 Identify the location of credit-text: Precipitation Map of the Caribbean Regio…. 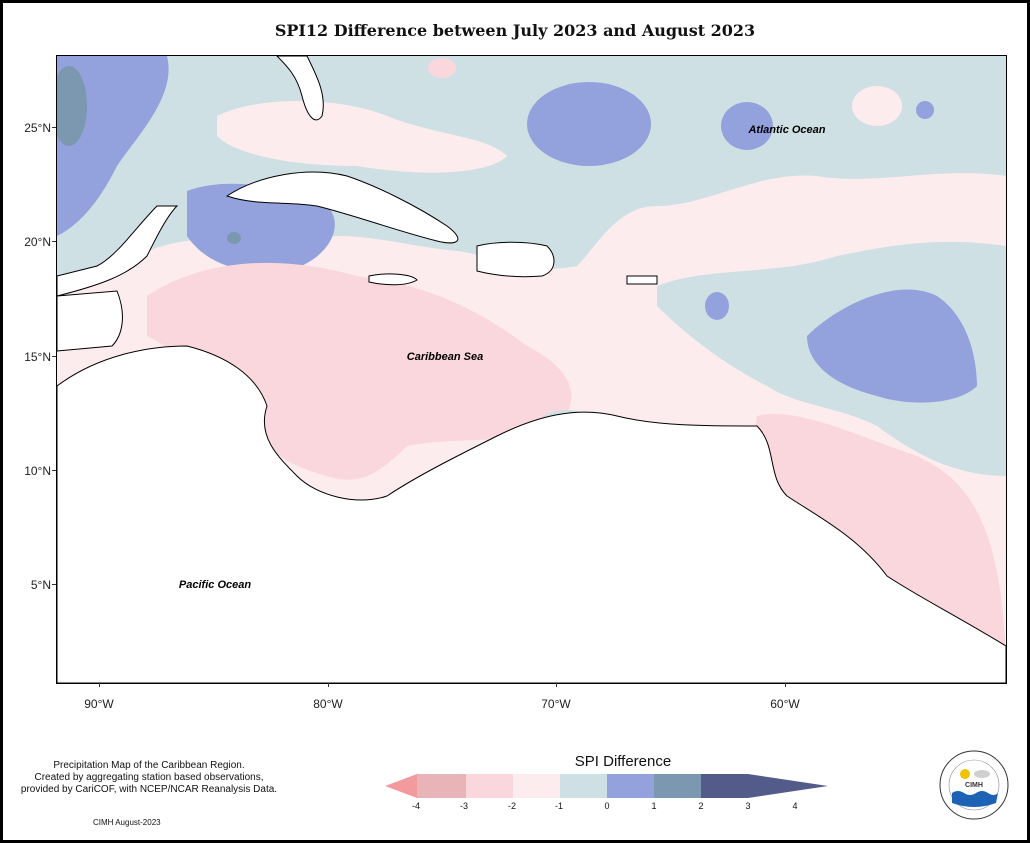
(149, 778).